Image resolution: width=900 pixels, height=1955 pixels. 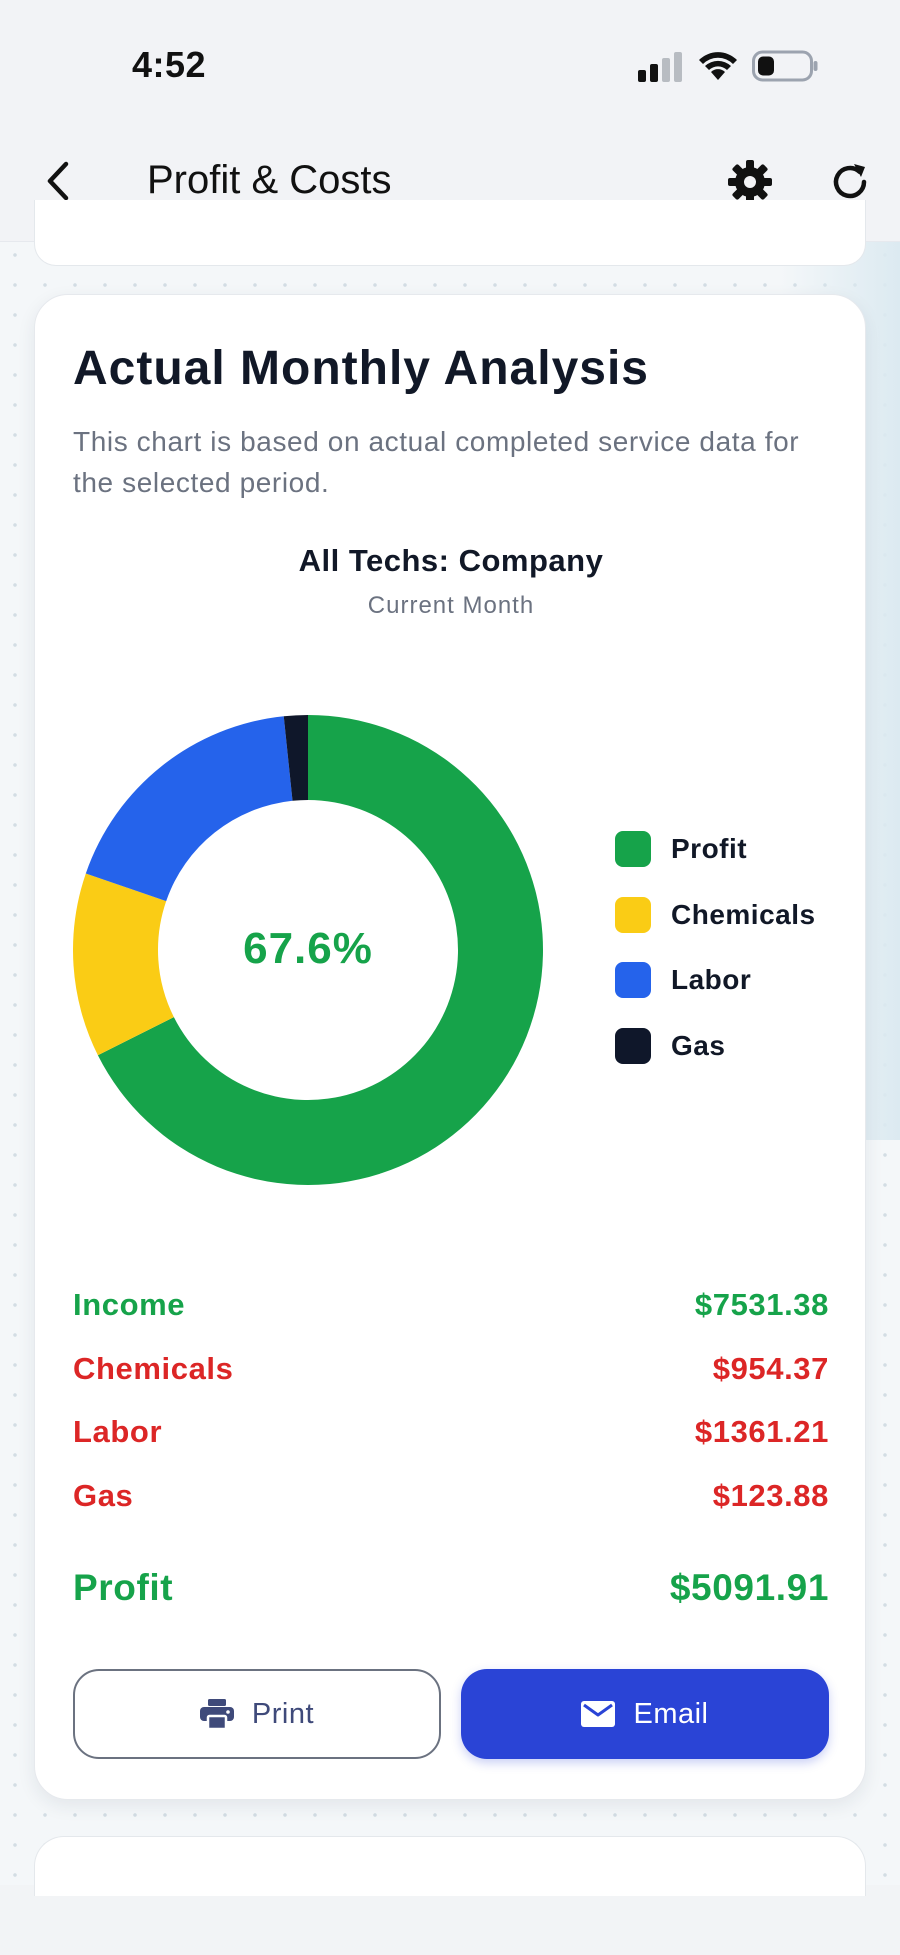 I want to click on income-value: $7531.38, so click(x=761, y=1304).